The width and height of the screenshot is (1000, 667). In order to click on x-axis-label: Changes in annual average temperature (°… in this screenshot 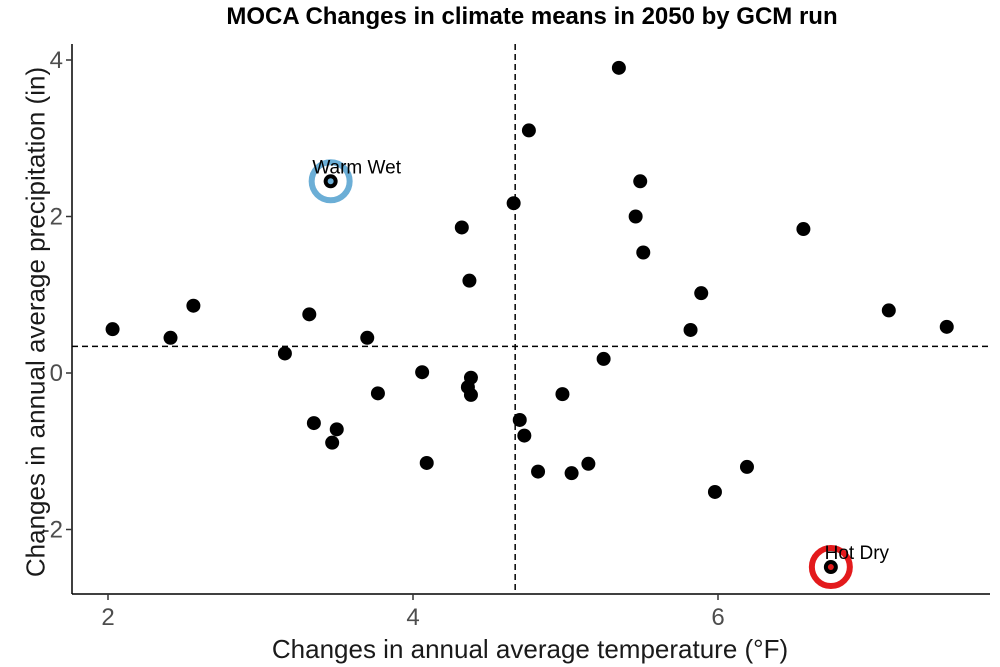, I will do `click(530, 649)`.